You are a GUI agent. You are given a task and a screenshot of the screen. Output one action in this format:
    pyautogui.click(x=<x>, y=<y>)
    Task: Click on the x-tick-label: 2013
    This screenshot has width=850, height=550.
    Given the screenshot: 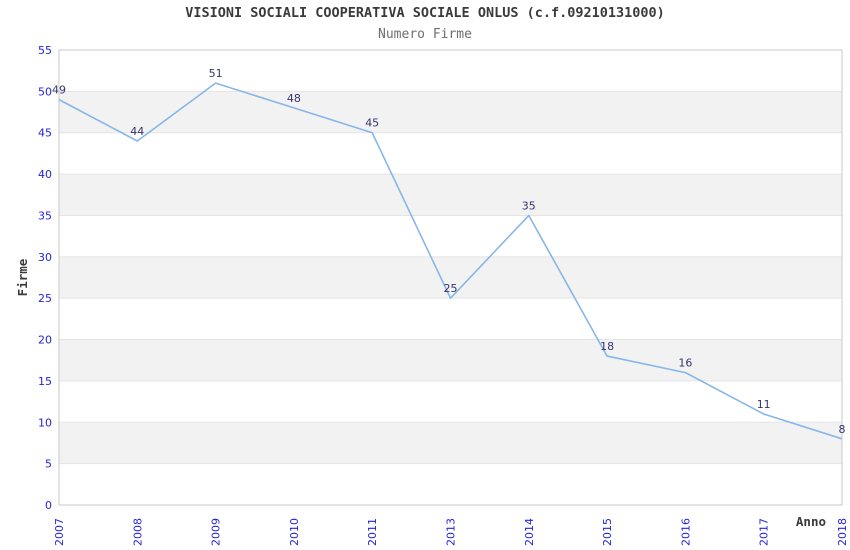 What is the action you would take?
    pyautogui.click(x=451, y=532)
    